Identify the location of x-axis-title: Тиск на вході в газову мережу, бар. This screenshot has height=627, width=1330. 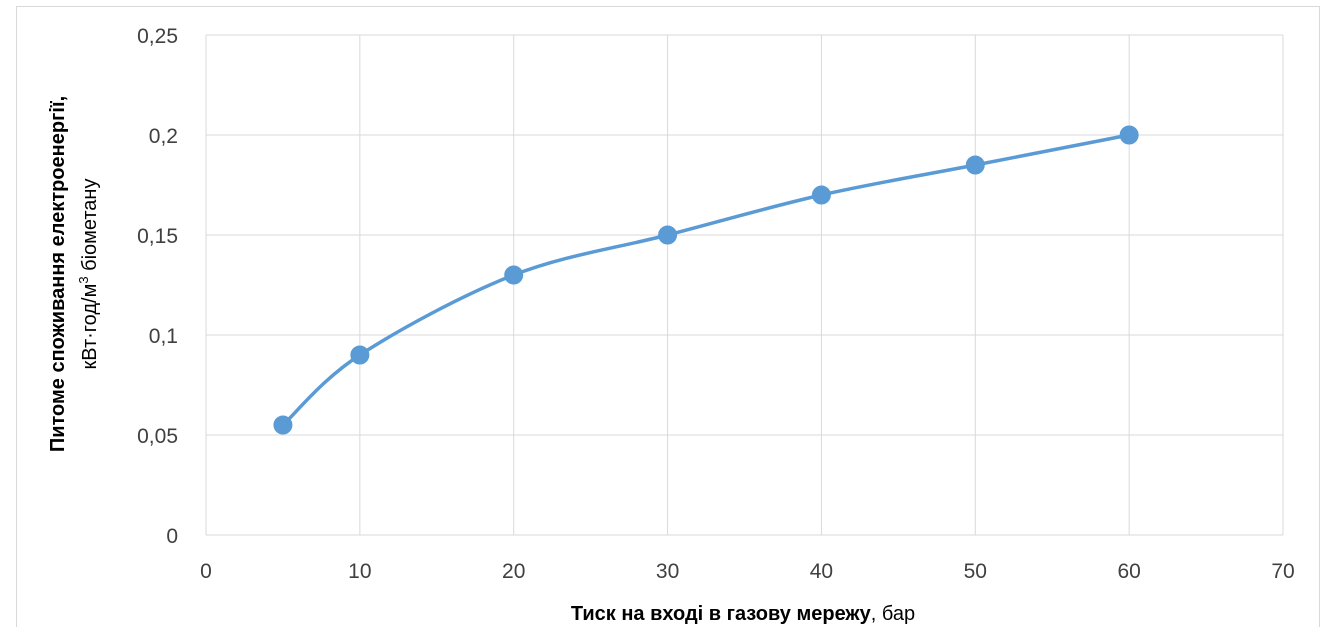
(743, 614).